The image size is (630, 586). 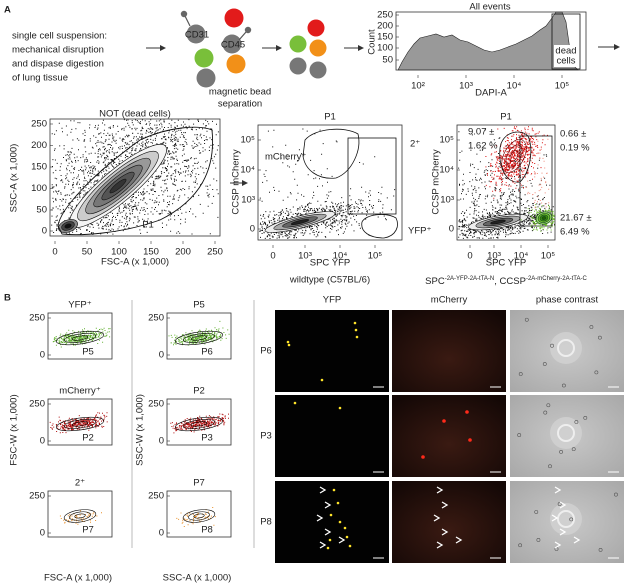 I want to click on panel-label: A, so click(x=7, y=10).